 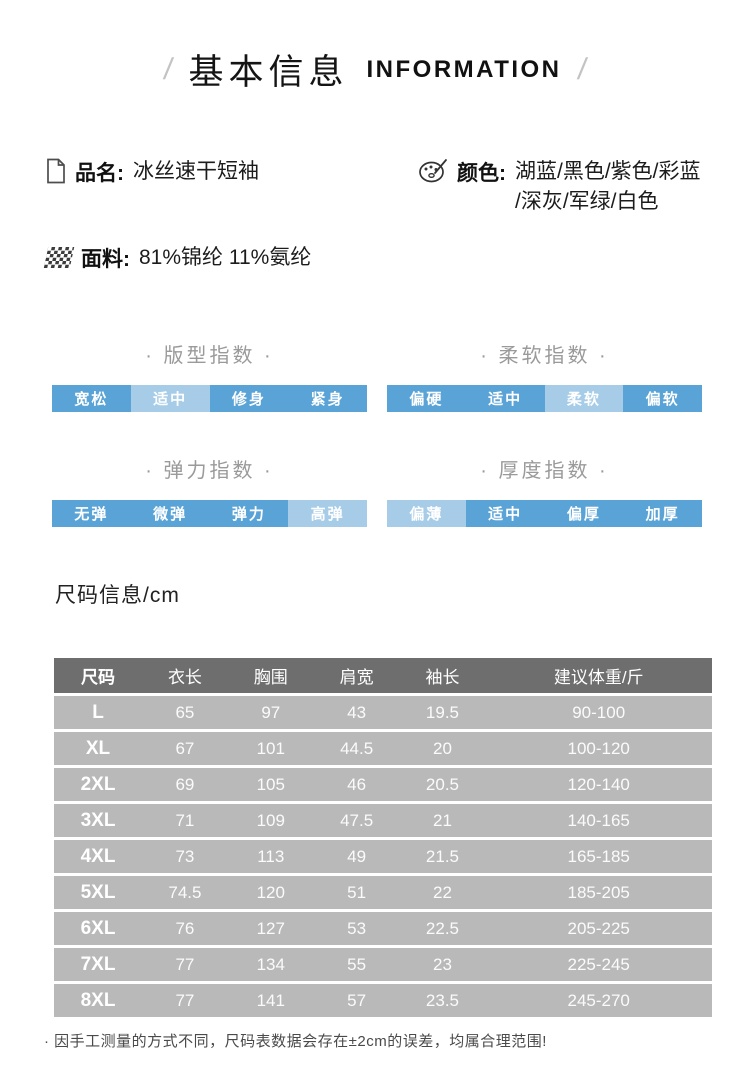 What do you see at coordinates (59, 257) in the screenshot?
I see `fabric-swatch-icon` at bounding box center [59, 257].